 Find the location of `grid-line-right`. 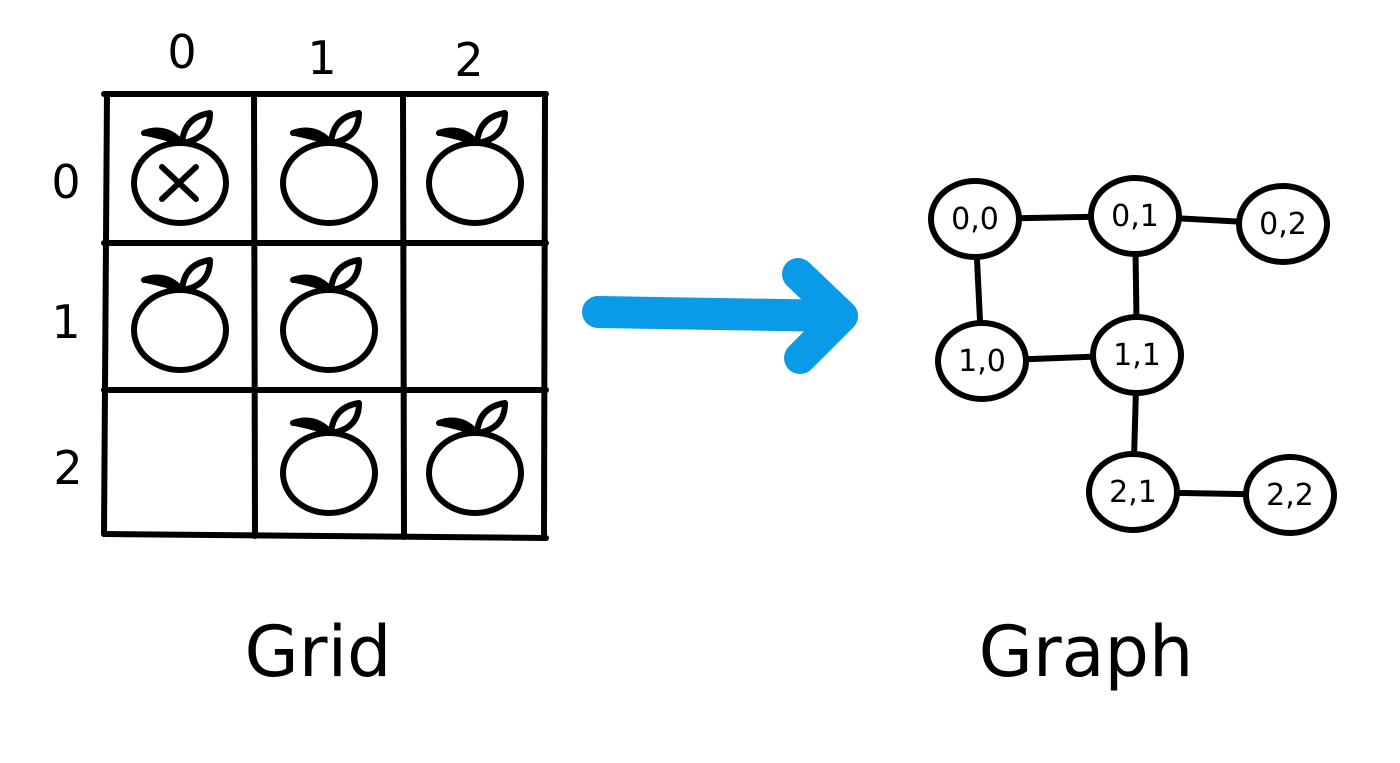

grid-line-right is located at coordinates (544, 316).